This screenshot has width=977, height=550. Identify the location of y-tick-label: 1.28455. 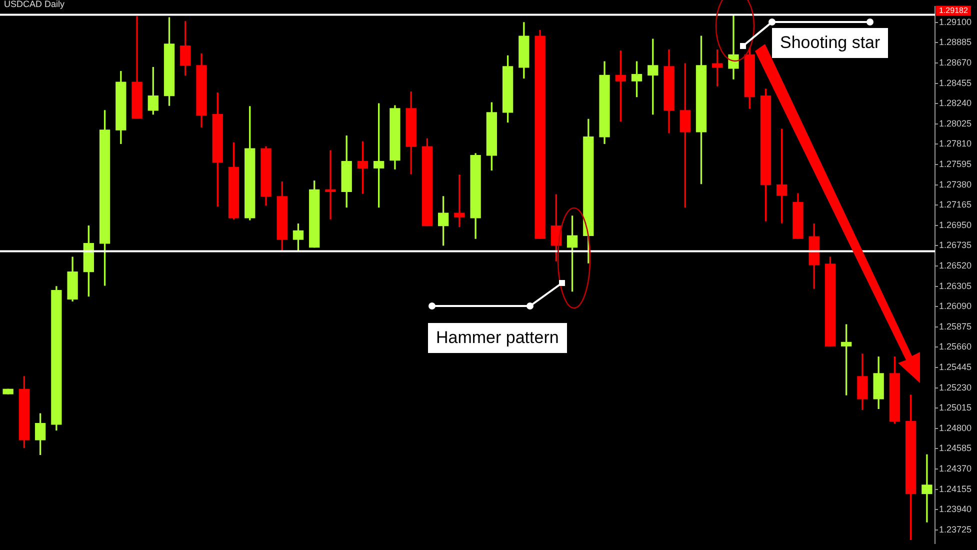
(955, 83).